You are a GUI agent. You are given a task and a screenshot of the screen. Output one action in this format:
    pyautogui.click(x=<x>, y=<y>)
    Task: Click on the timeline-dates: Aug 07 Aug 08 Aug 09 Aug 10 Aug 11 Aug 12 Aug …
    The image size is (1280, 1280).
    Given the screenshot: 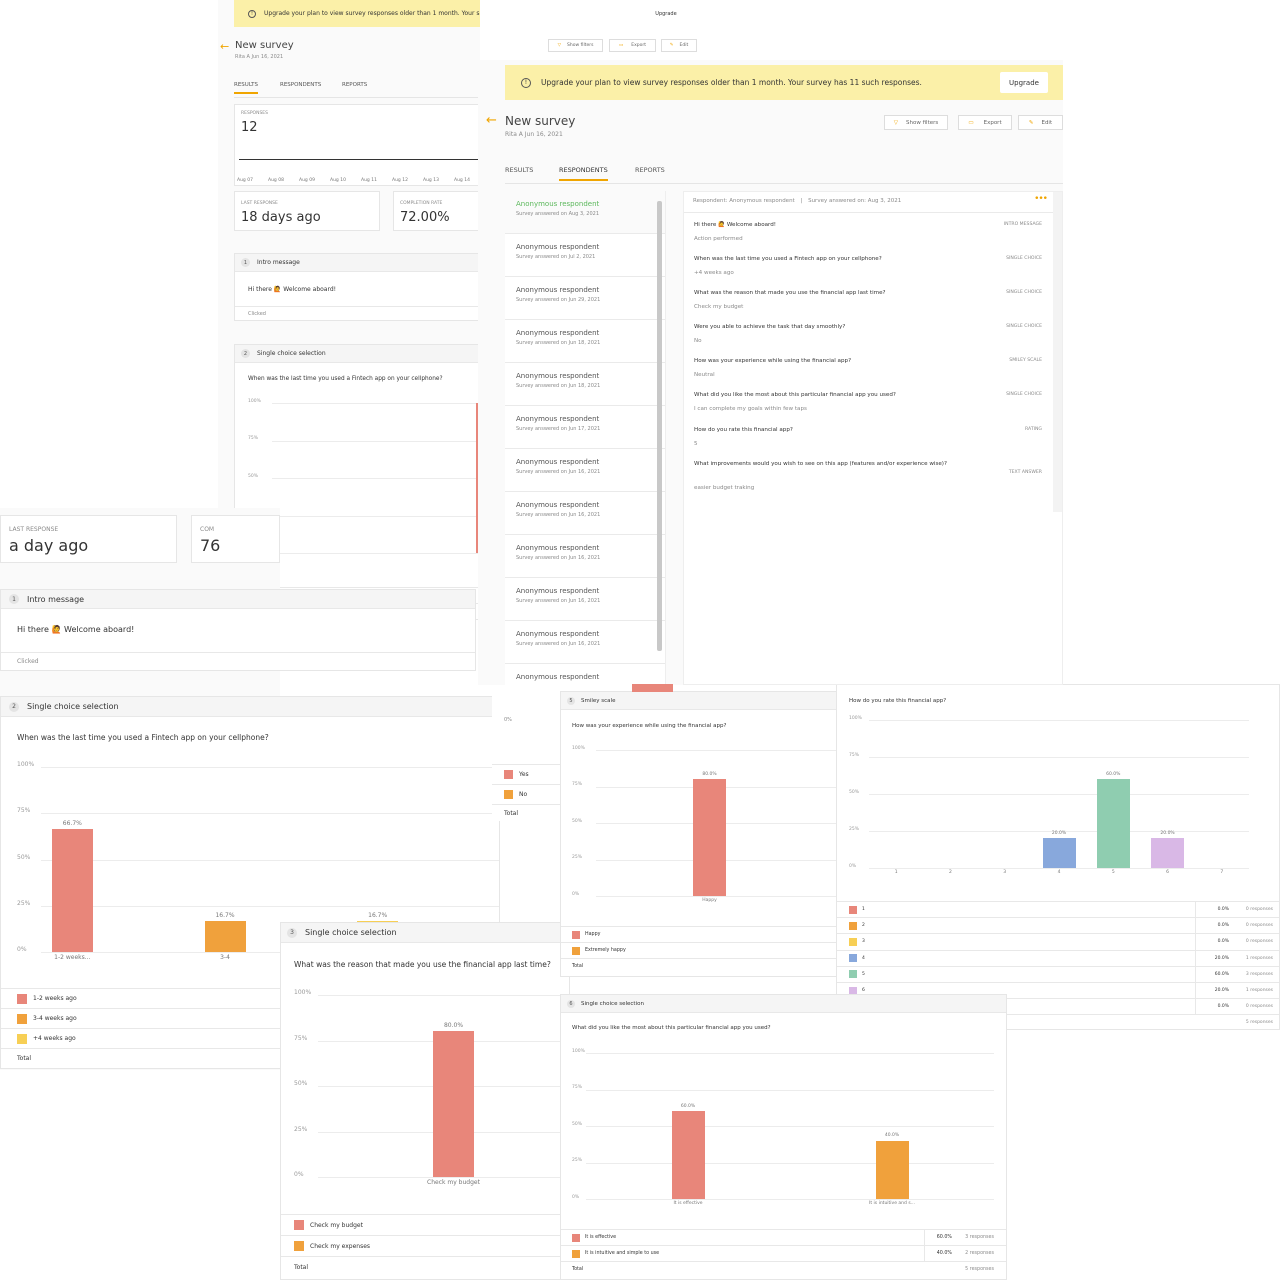 What is the action you would take?
    pyautogui.click(x=358, y=182)
    